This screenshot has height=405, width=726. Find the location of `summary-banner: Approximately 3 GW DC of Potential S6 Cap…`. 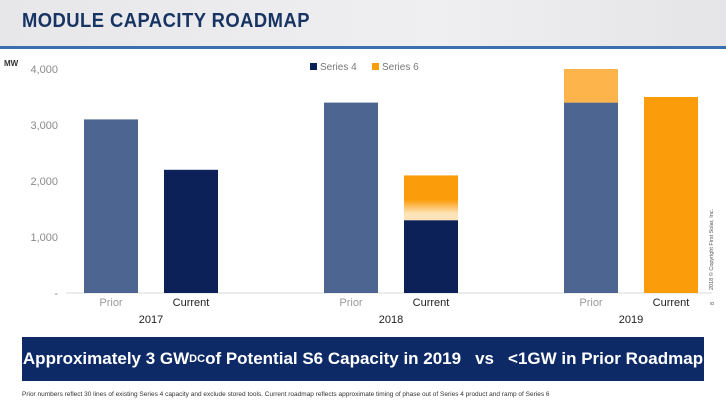

summary-banner: Approximately 3 GW DC of Potential S6 Cap… is located at coordinates (363, 359).